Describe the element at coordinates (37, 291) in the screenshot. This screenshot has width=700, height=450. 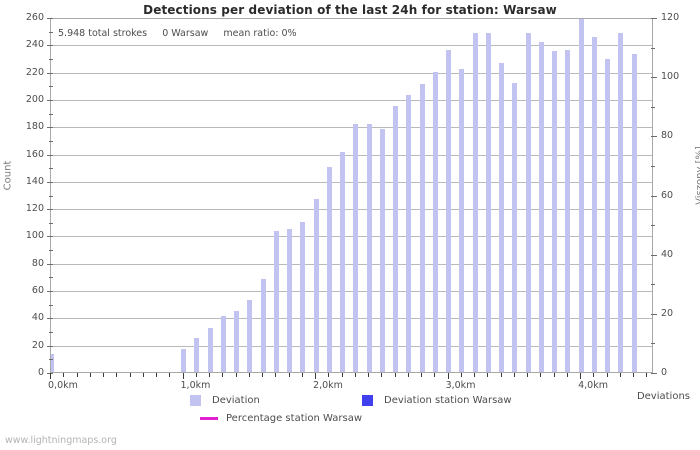
I see `y-axis-left-tick-label: 60` at that location.